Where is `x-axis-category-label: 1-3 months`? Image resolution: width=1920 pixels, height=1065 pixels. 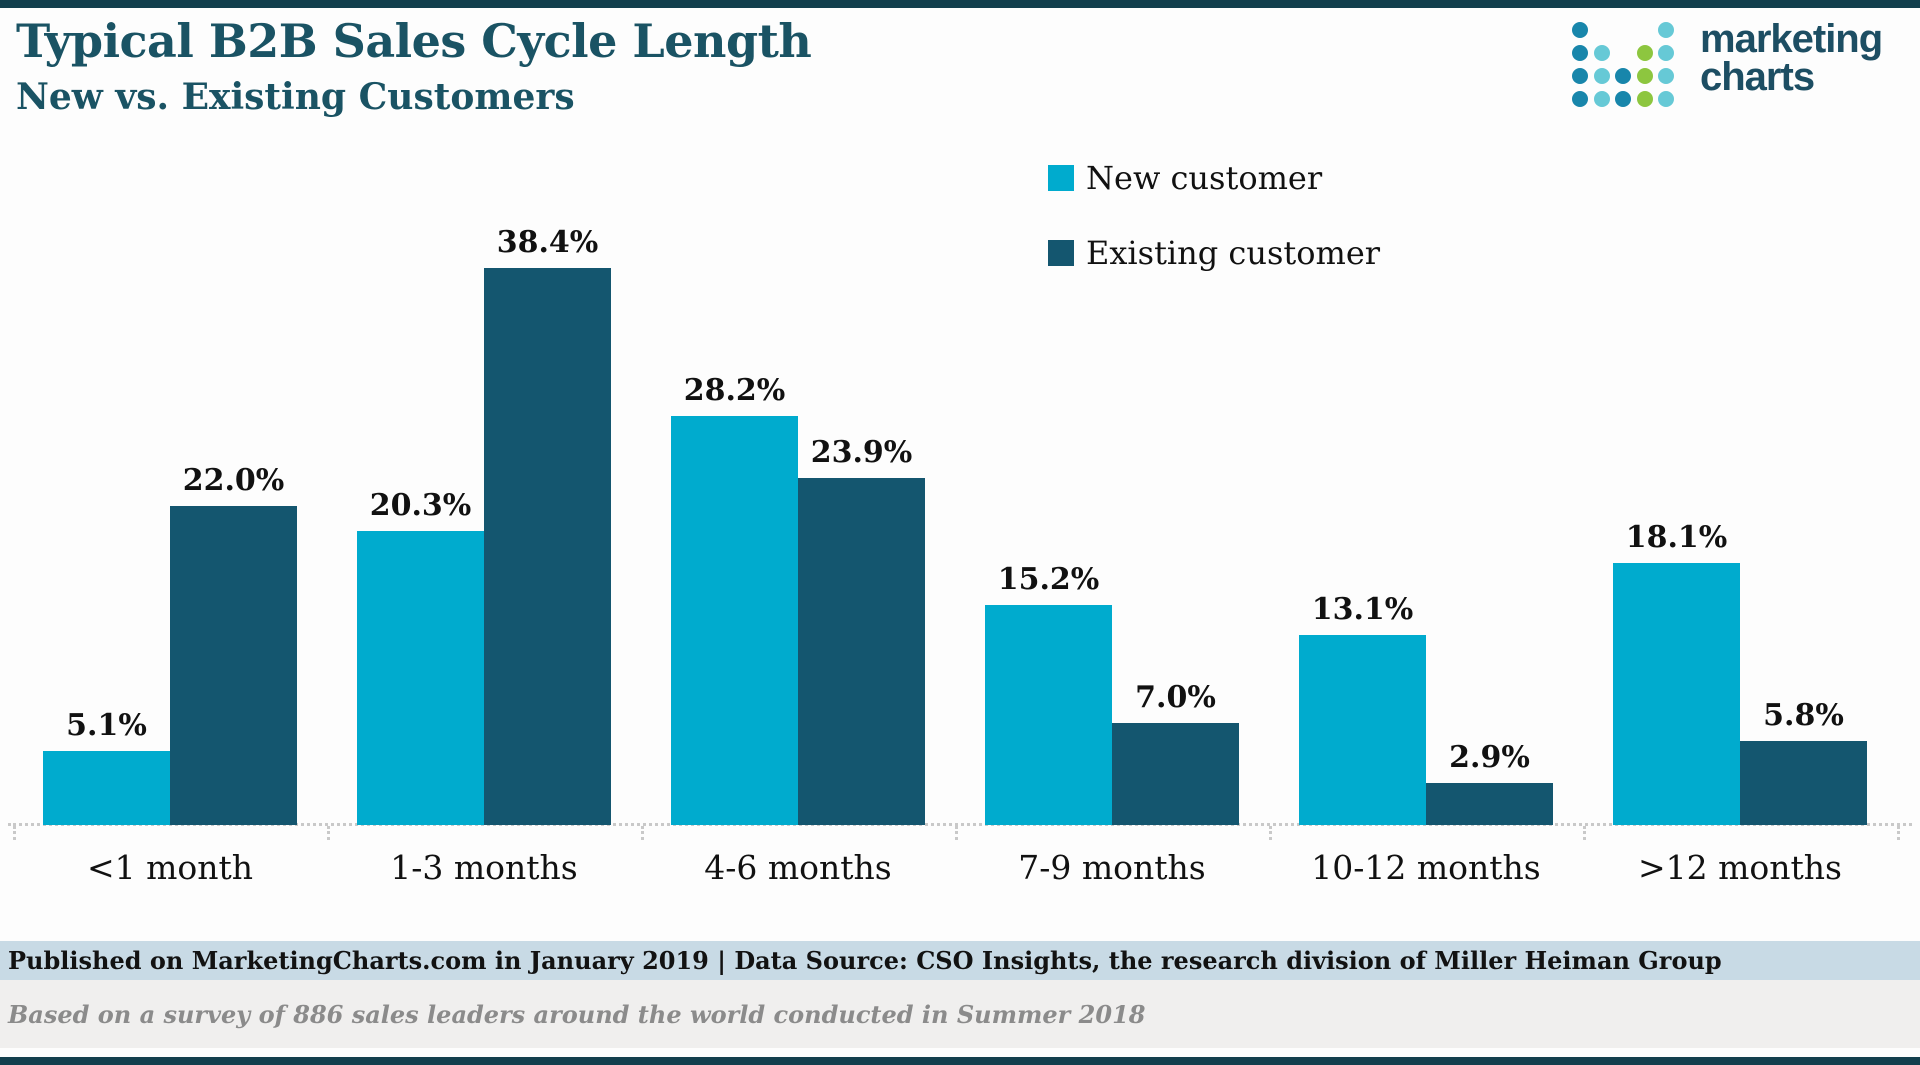
x-axis-category-label: 1-3 months is located at coordinates (484, 867).